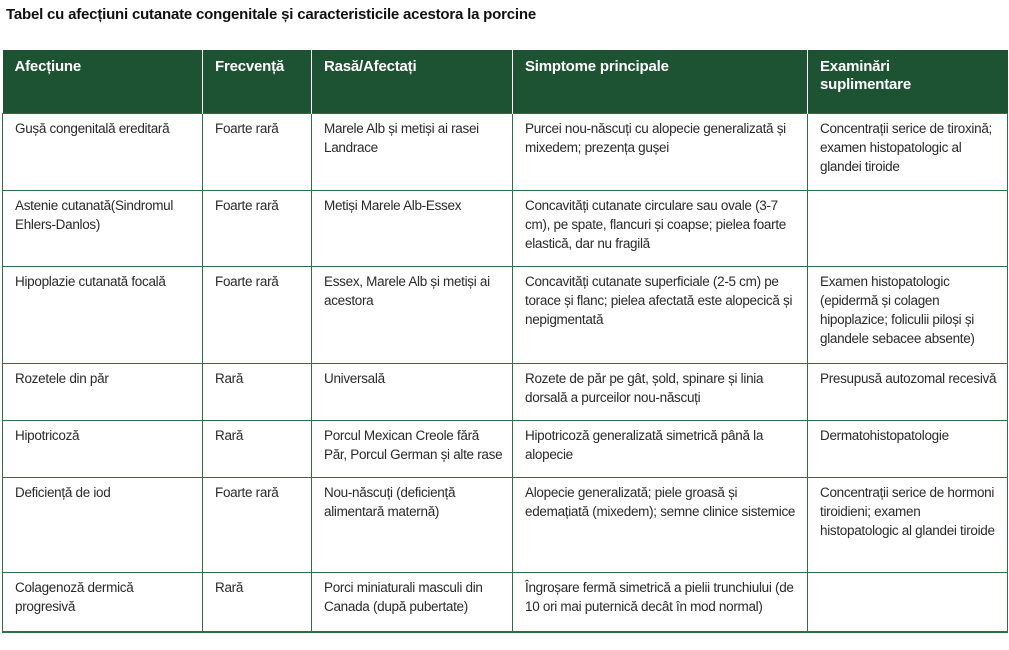 The image size is (1009, 650). I want to click on cell-afectiune: Hipotricoză, so click(102, 448).